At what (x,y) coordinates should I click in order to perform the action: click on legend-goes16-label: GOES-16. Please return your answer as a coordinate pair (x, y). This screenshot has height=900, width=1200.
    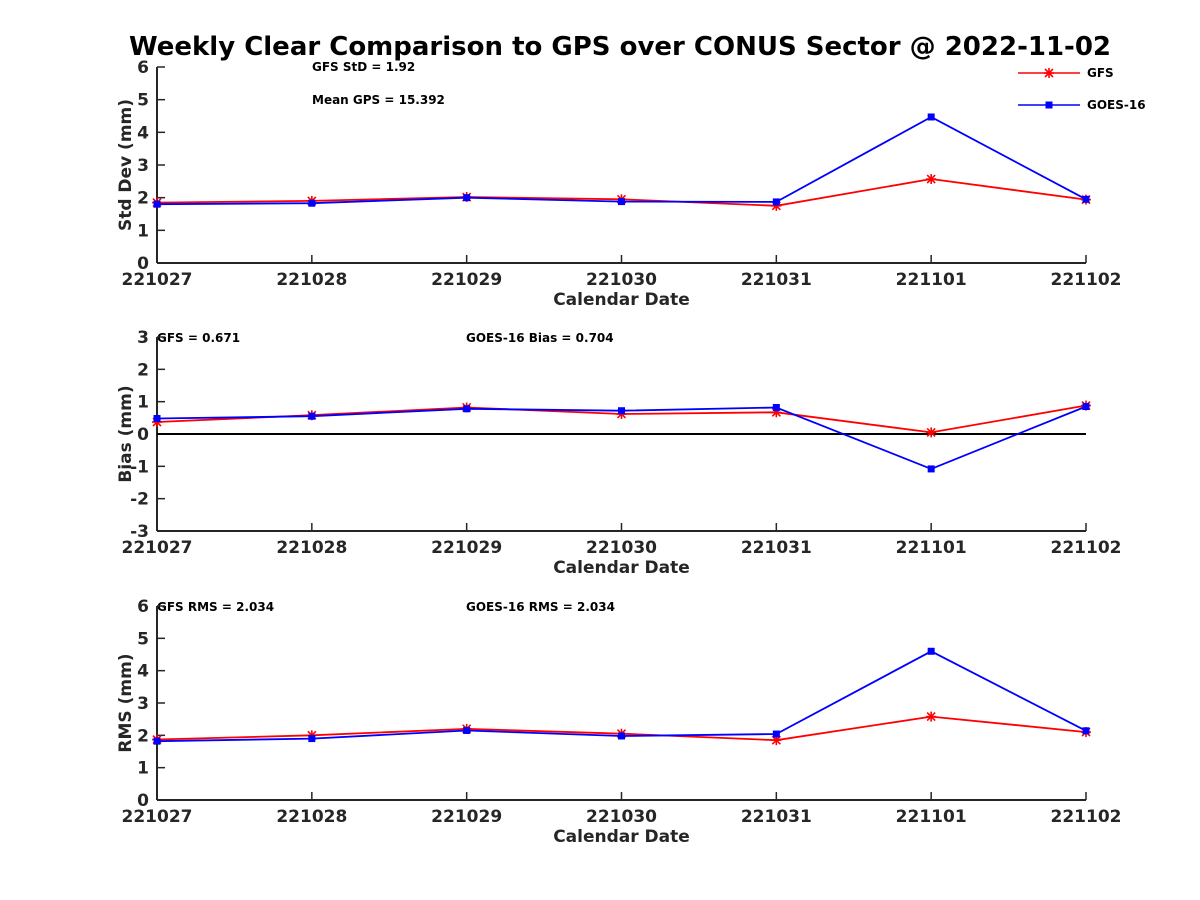
    Looking at the image, I should click on (1116, 105).